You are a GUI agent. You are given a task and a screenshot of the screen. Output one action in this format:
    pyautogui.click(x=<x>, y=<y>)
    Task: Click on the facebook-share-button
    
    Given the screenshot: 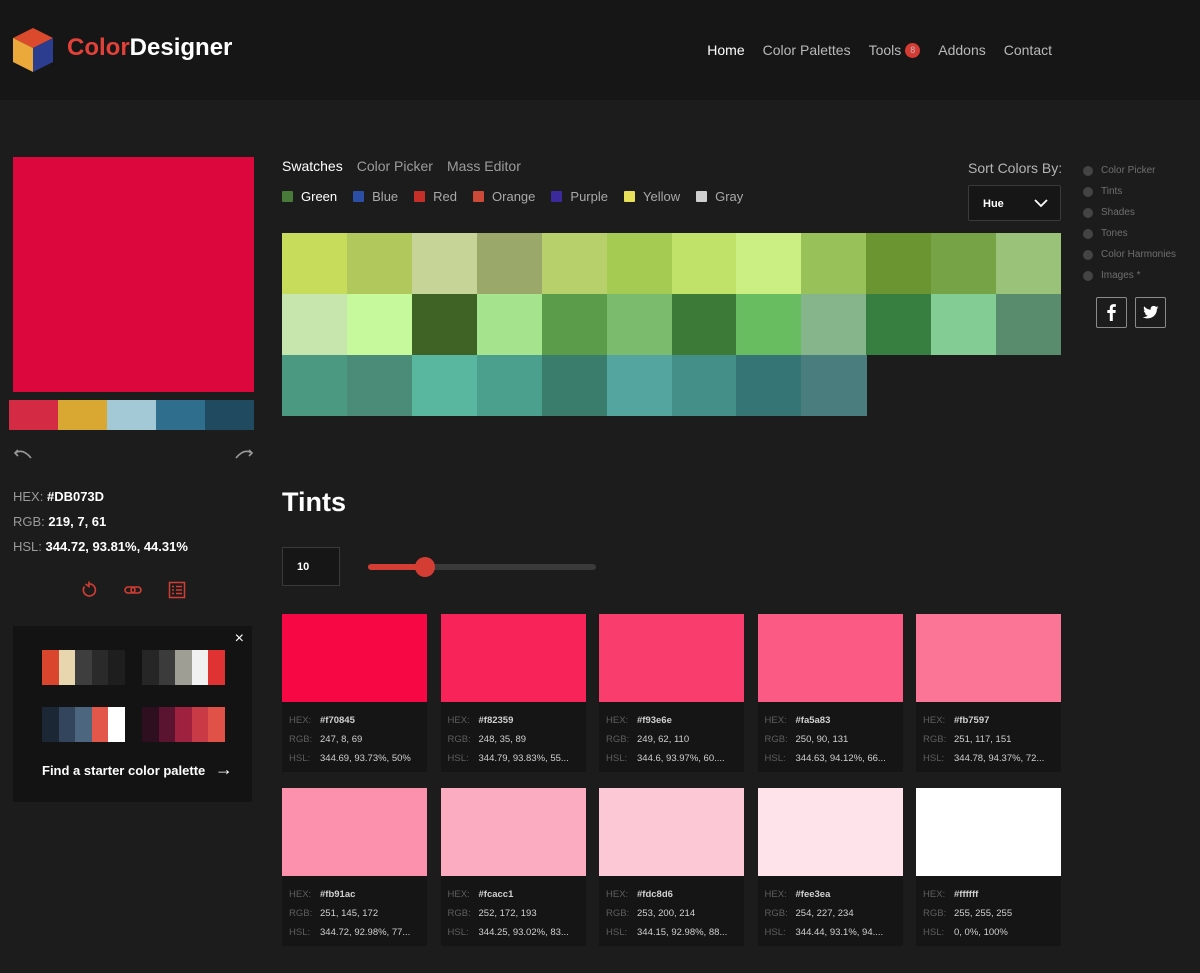 What is the action you would take?
    pyautogui.click(x=1111, y=312)
    